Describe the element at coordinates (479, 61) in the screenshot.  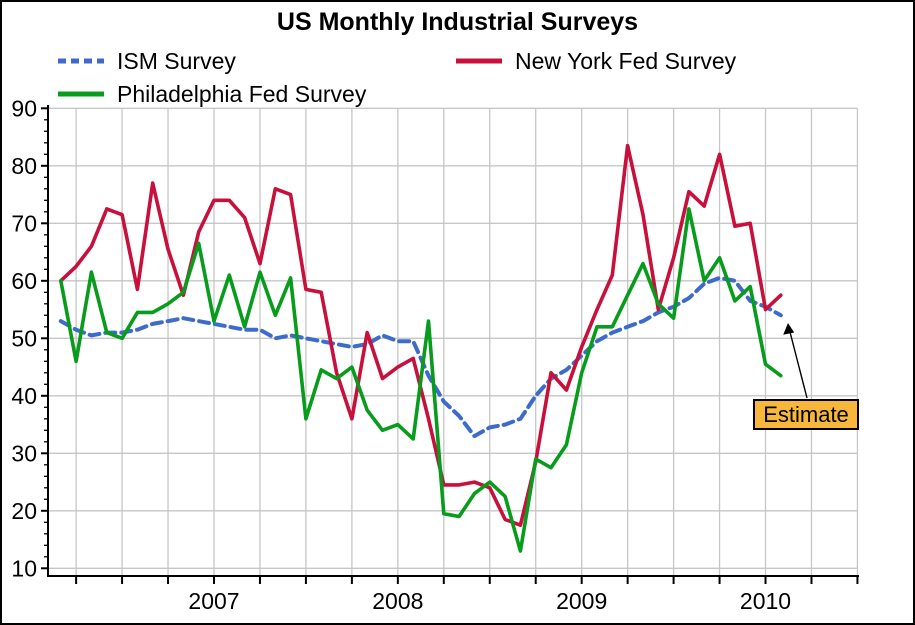
I see `nyfed-line-swatch-icon` at that location.